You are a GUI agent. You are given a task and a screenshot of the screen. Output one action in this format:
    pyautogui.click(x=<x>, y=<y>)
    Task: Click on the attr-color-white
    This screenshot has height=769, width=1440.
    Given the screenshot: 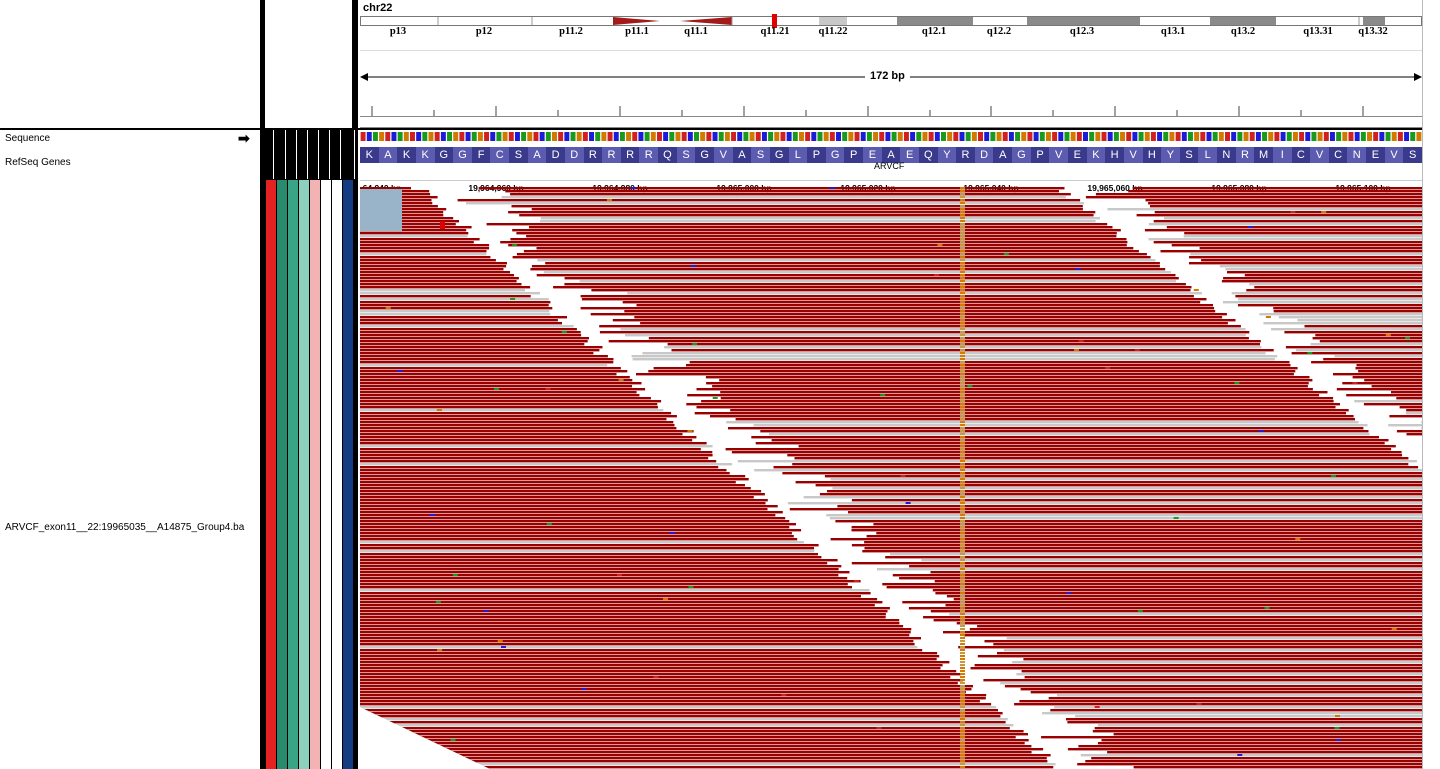 What is the action you would take?
    pyautogui.click(x=326, y=474)
    